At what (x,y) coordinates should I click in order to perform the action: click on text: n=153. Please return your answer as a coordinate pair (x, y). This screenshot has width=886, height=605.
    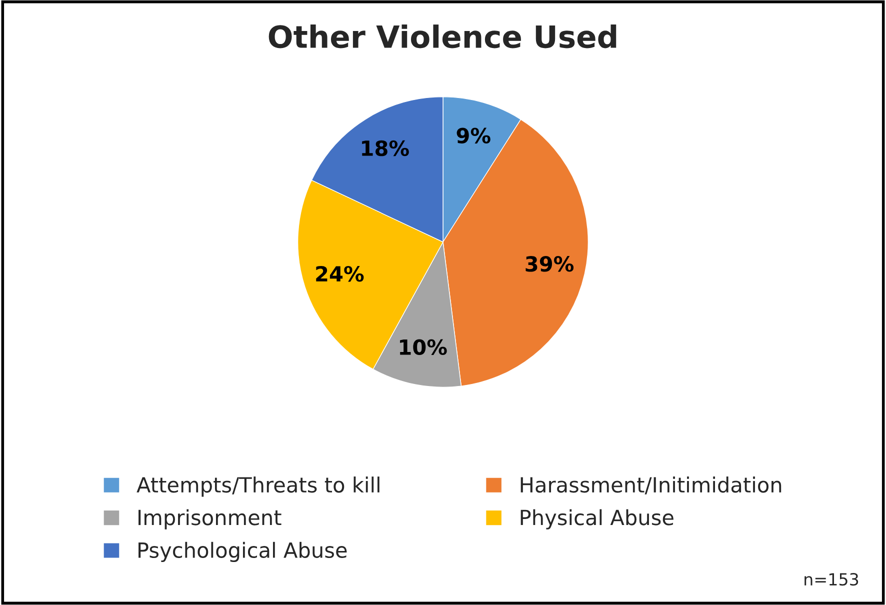
    Looking at the image, I should click on (831, 579).